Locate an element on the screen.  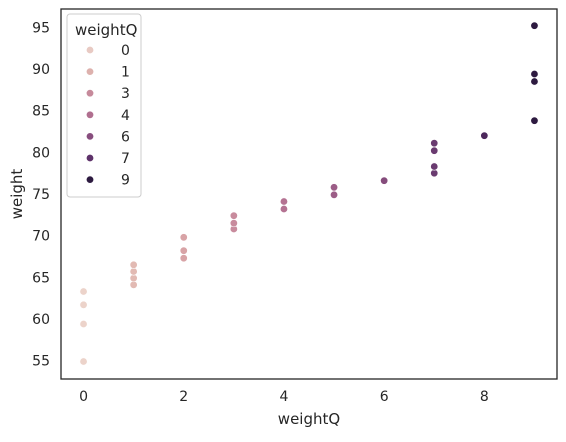
y-tick-labels: 55 60 65 70 75 80 85 90 95 is located at coordinates (41, 194).